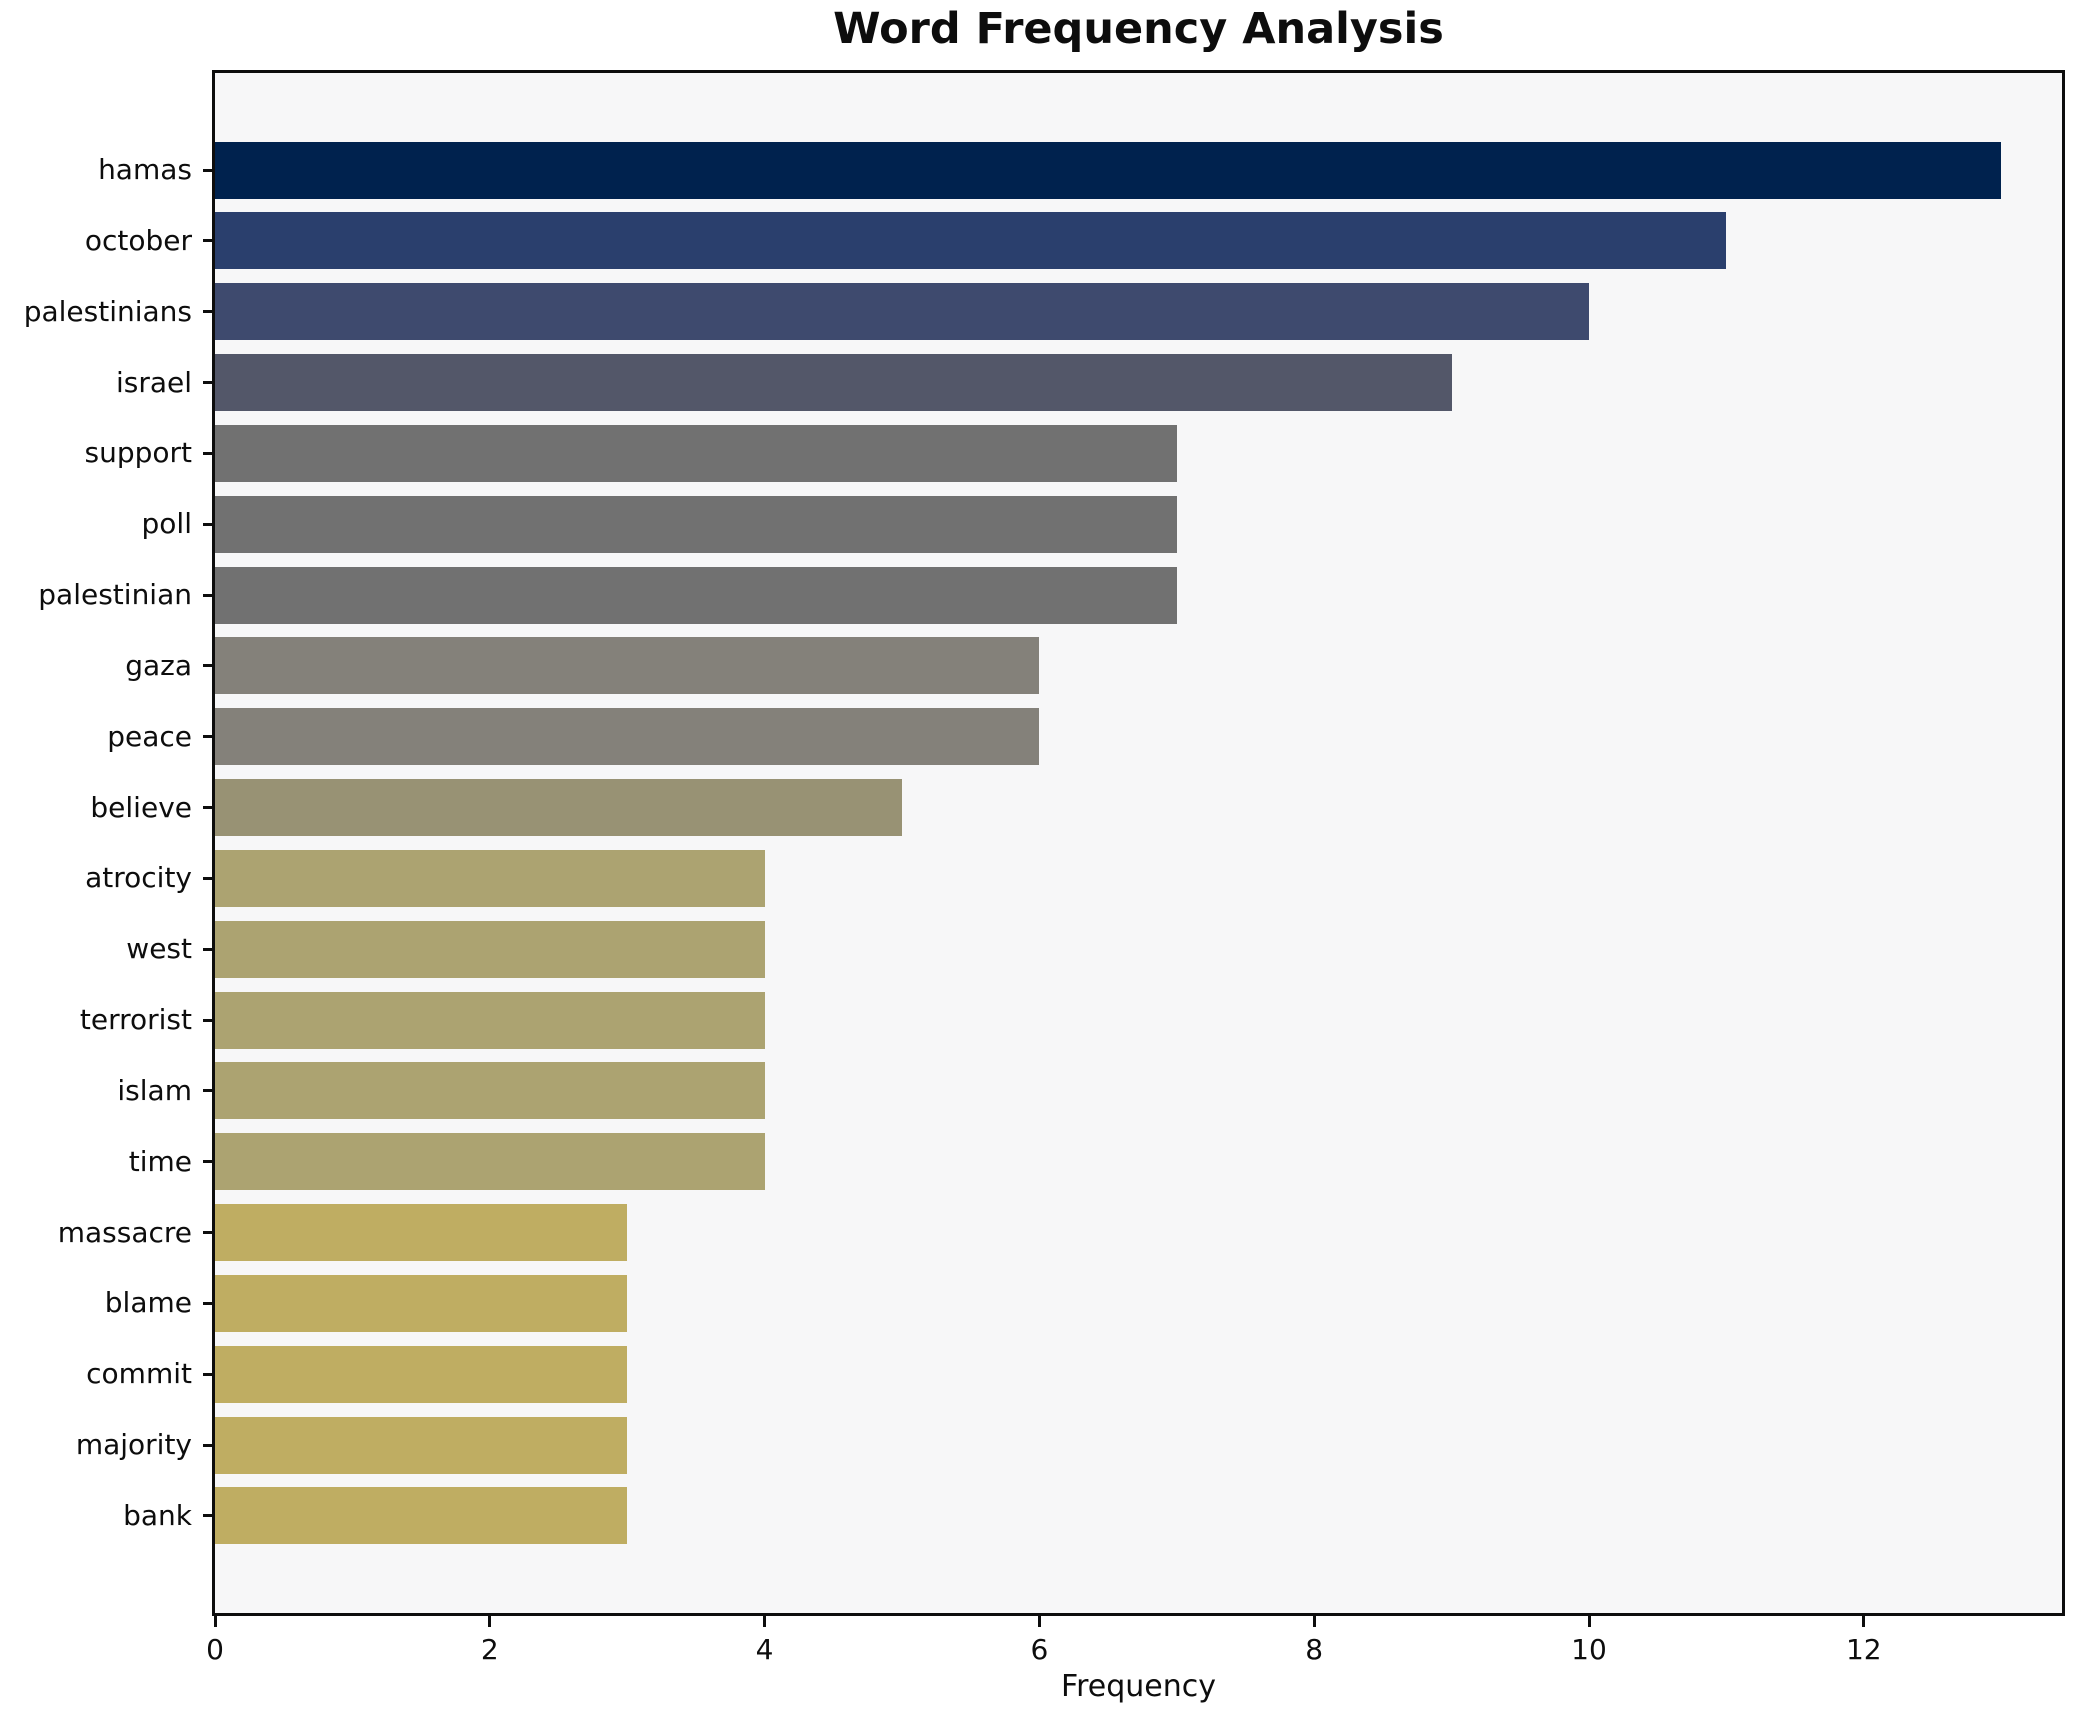 The height and width of the screenshot is (1722, 2095). What do you see at coordinates (696, 595) in the screenshot?
I see `bar-palestinian` at bounding box center [696, 595].